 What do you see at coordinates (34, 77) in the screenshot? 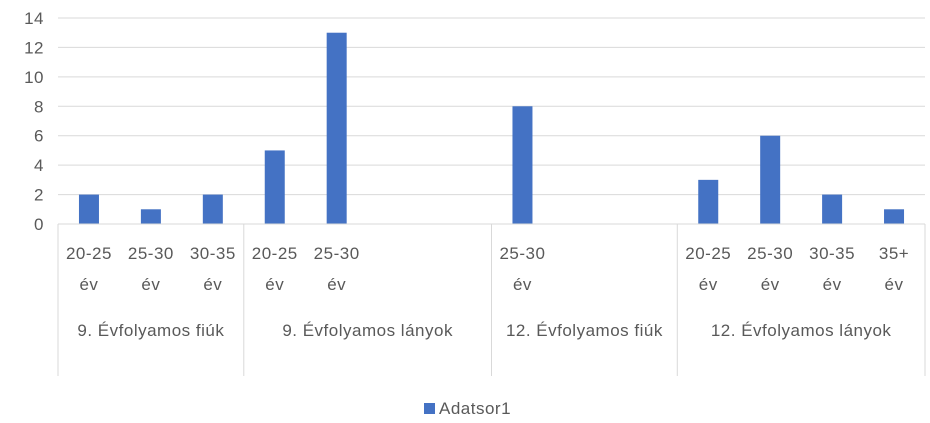
I see `y-tick-label: 10` at bounding box center [34, 77].